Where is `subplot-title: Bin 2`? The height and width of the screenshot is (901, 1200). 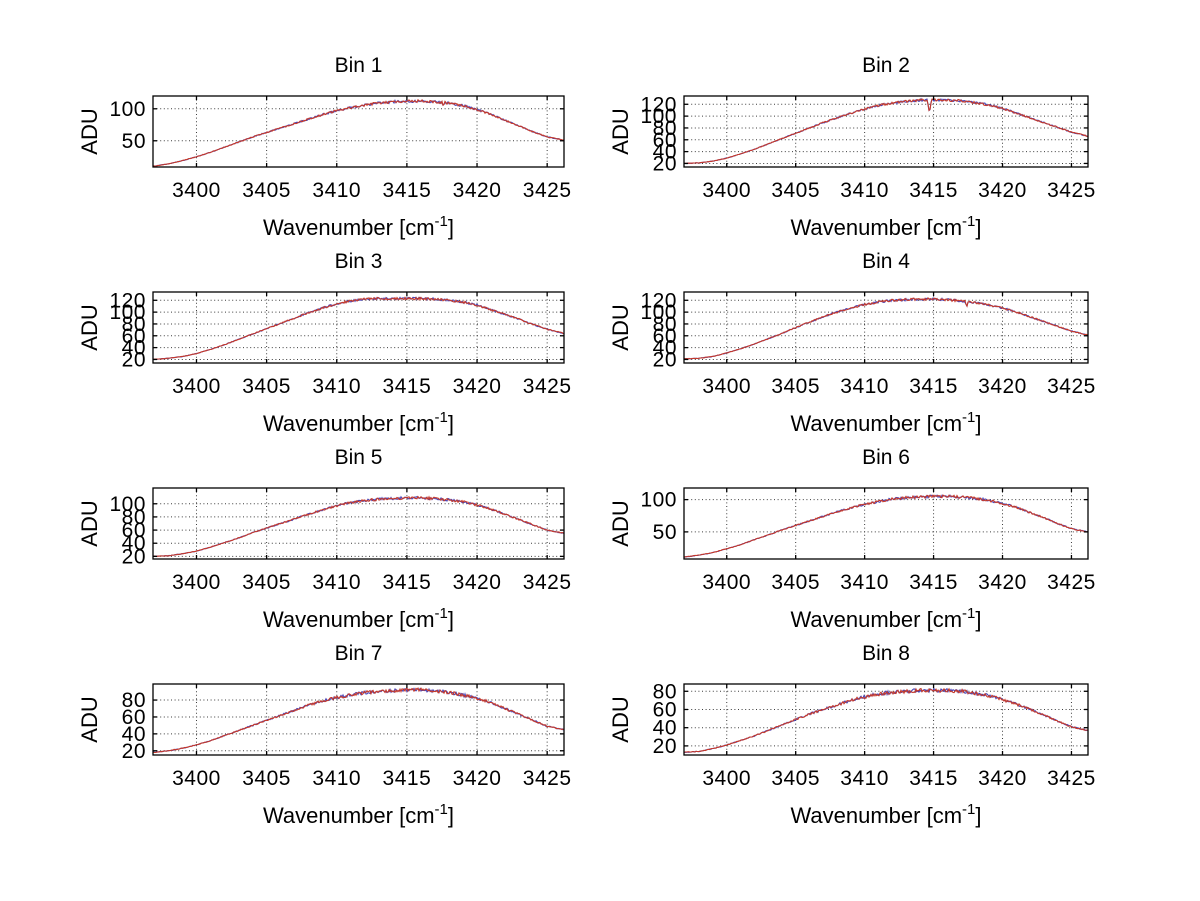
subplot-title: Bin 2 is located at coordinates (886, 65).